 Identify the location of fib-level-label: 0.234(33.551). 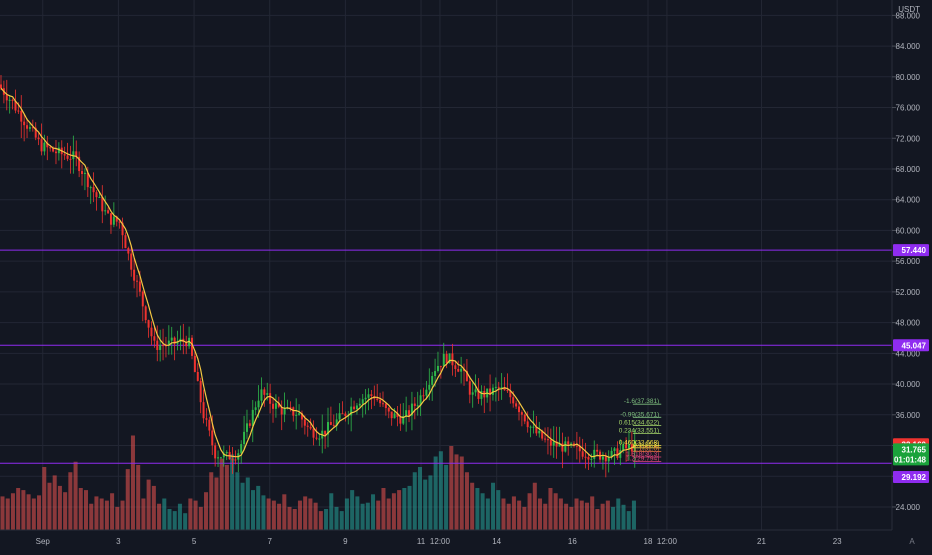
(639, 431).